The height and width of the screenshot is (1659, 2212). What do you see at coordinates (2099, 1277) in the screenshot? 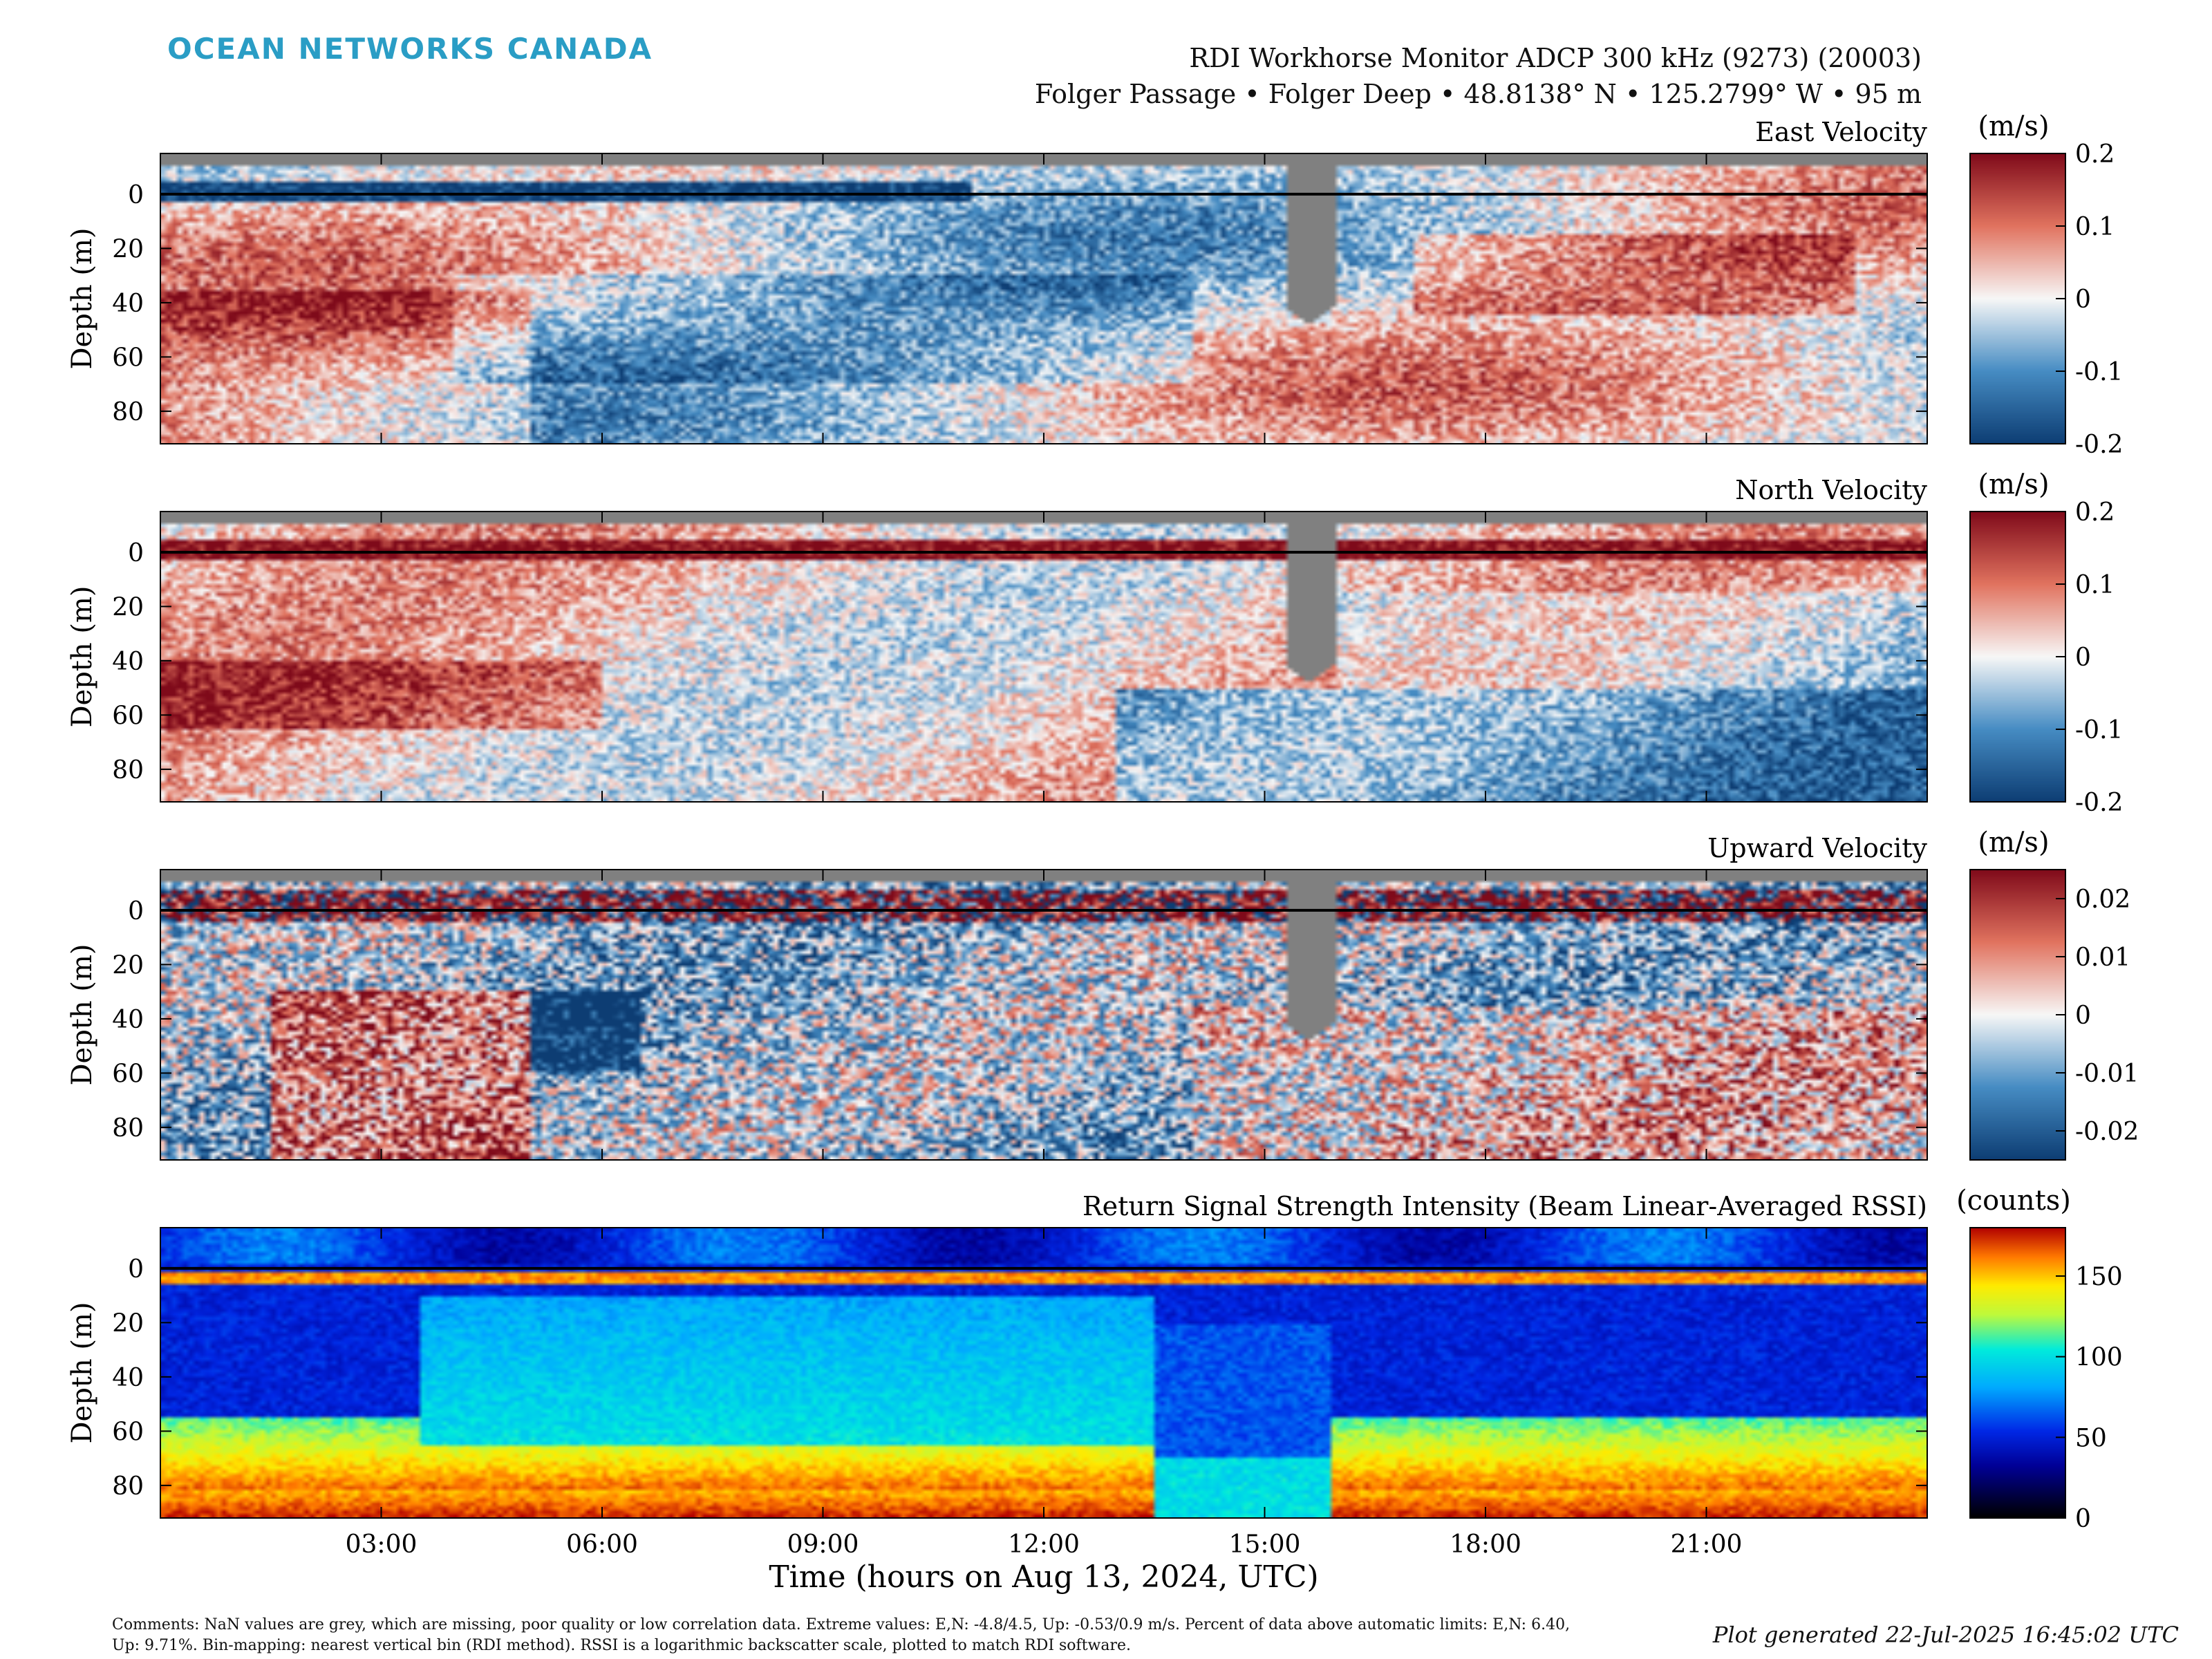
I see `colorbar-tick-label: 150` at bounding box center [2099, 1277].